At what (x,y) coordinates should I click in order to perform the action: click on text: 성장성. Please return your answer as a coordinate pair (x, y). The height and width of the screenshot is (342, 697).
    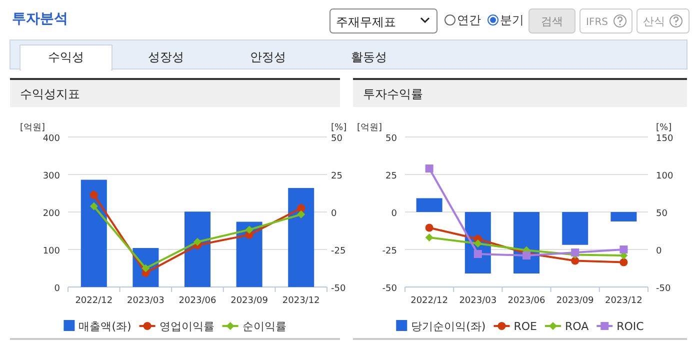
    Looking at the image, I should click on (166, 57).